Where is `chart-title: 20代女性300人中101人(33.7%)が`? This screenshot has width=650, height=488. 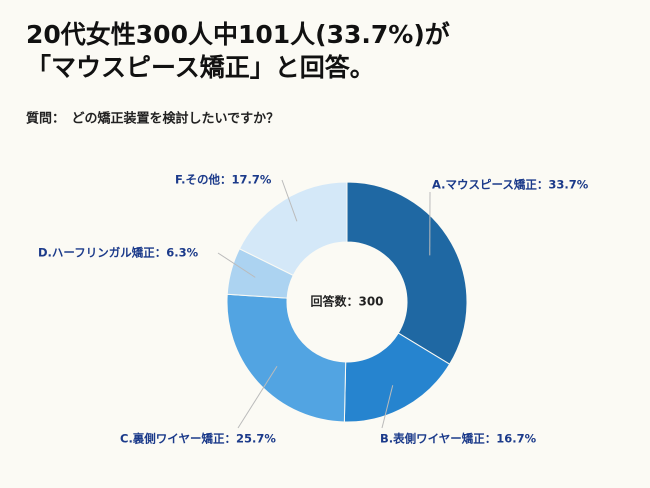 chart-title: 20代女性300人中101人(33.7%)が is located at coordinates (238, 34).